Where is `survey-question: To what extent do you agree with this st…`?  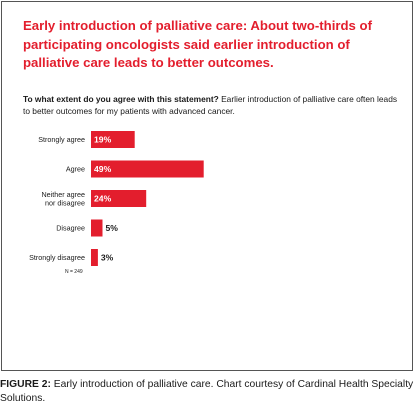
survey-question: To what extent do you agree with this st… is located at coordinates (210, 105).